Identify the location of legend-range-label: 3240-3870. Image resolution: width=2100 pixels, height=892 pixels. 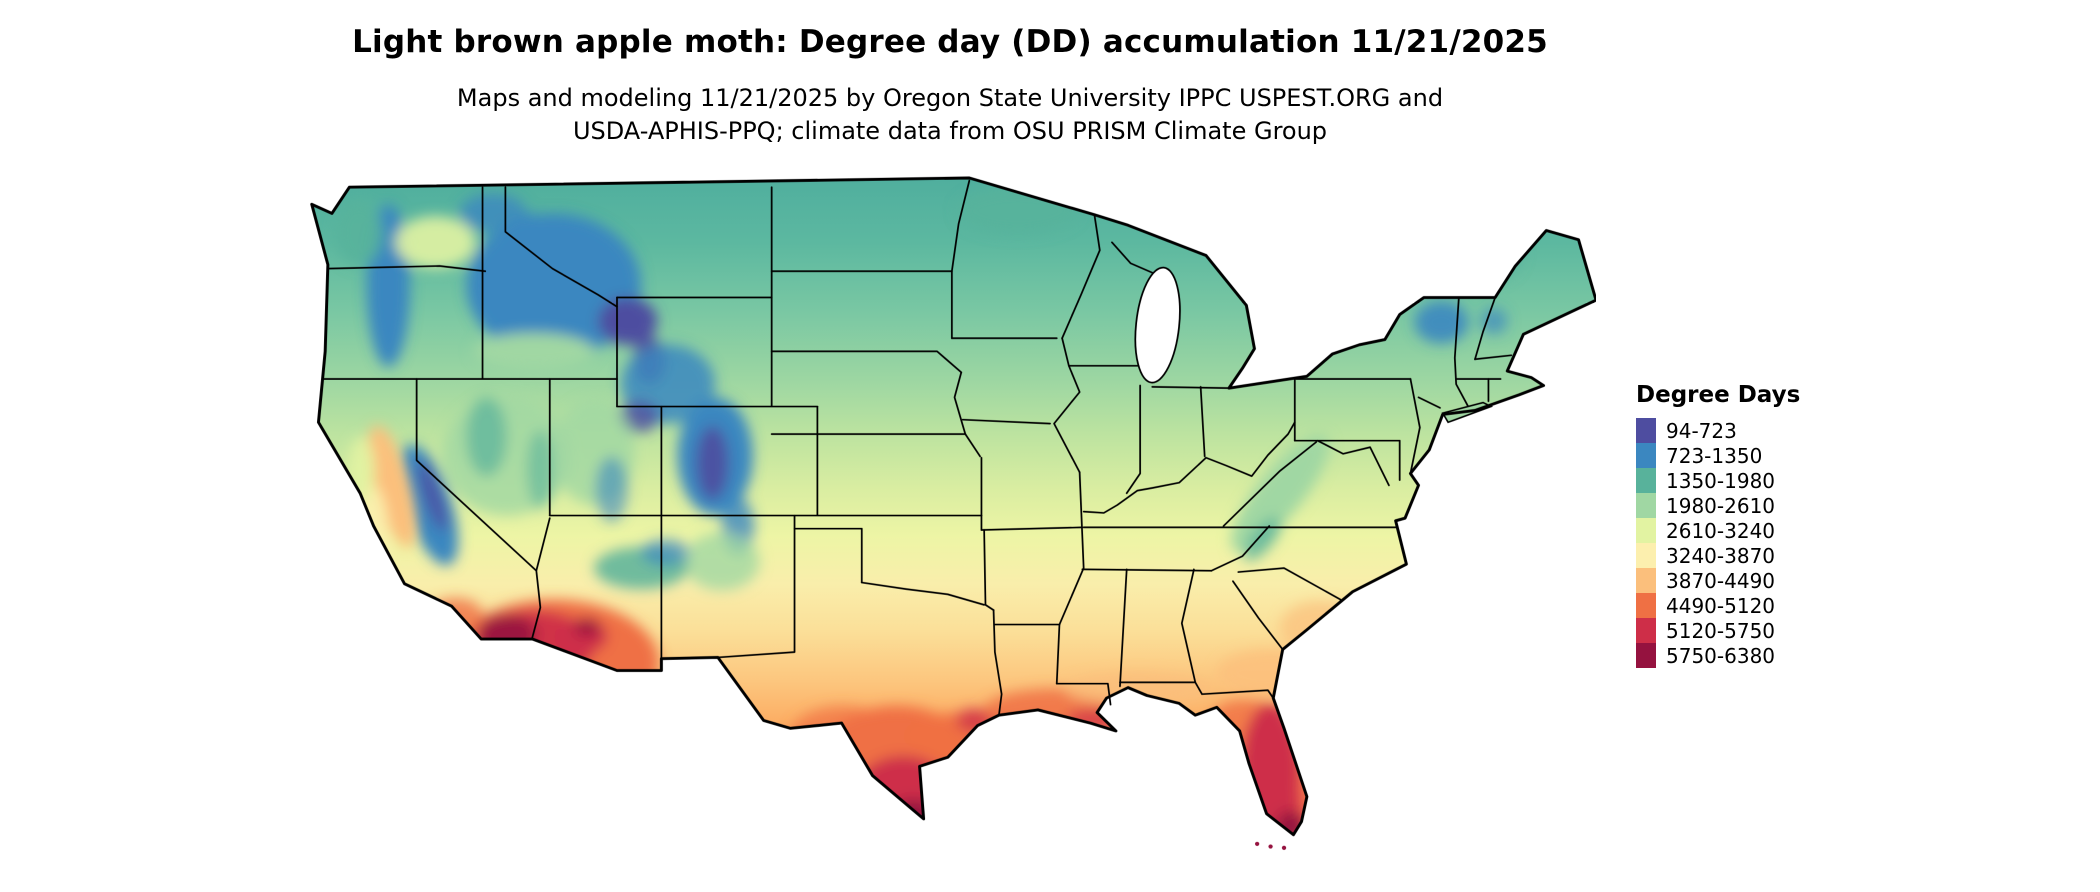
(1721, 555).